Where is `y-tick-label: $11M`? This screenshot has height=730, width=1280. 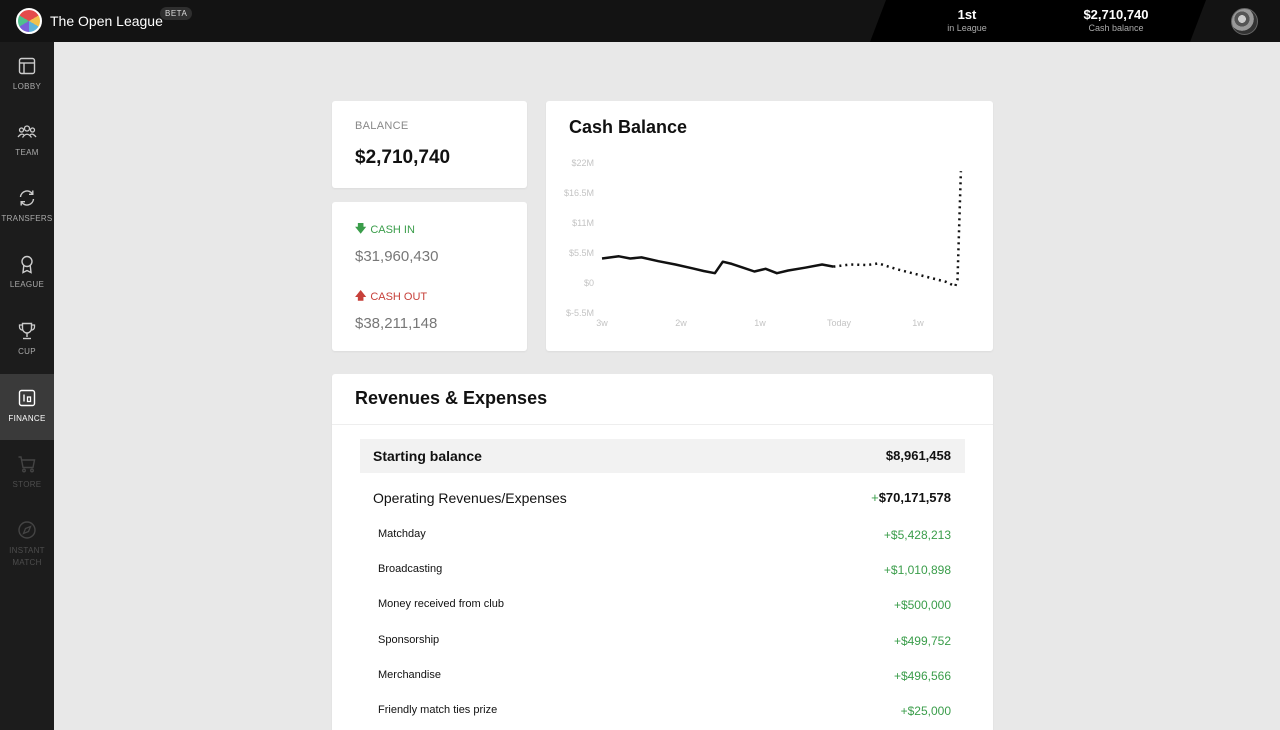
y-tick-label: $11M is located at coordinates (583, 223).